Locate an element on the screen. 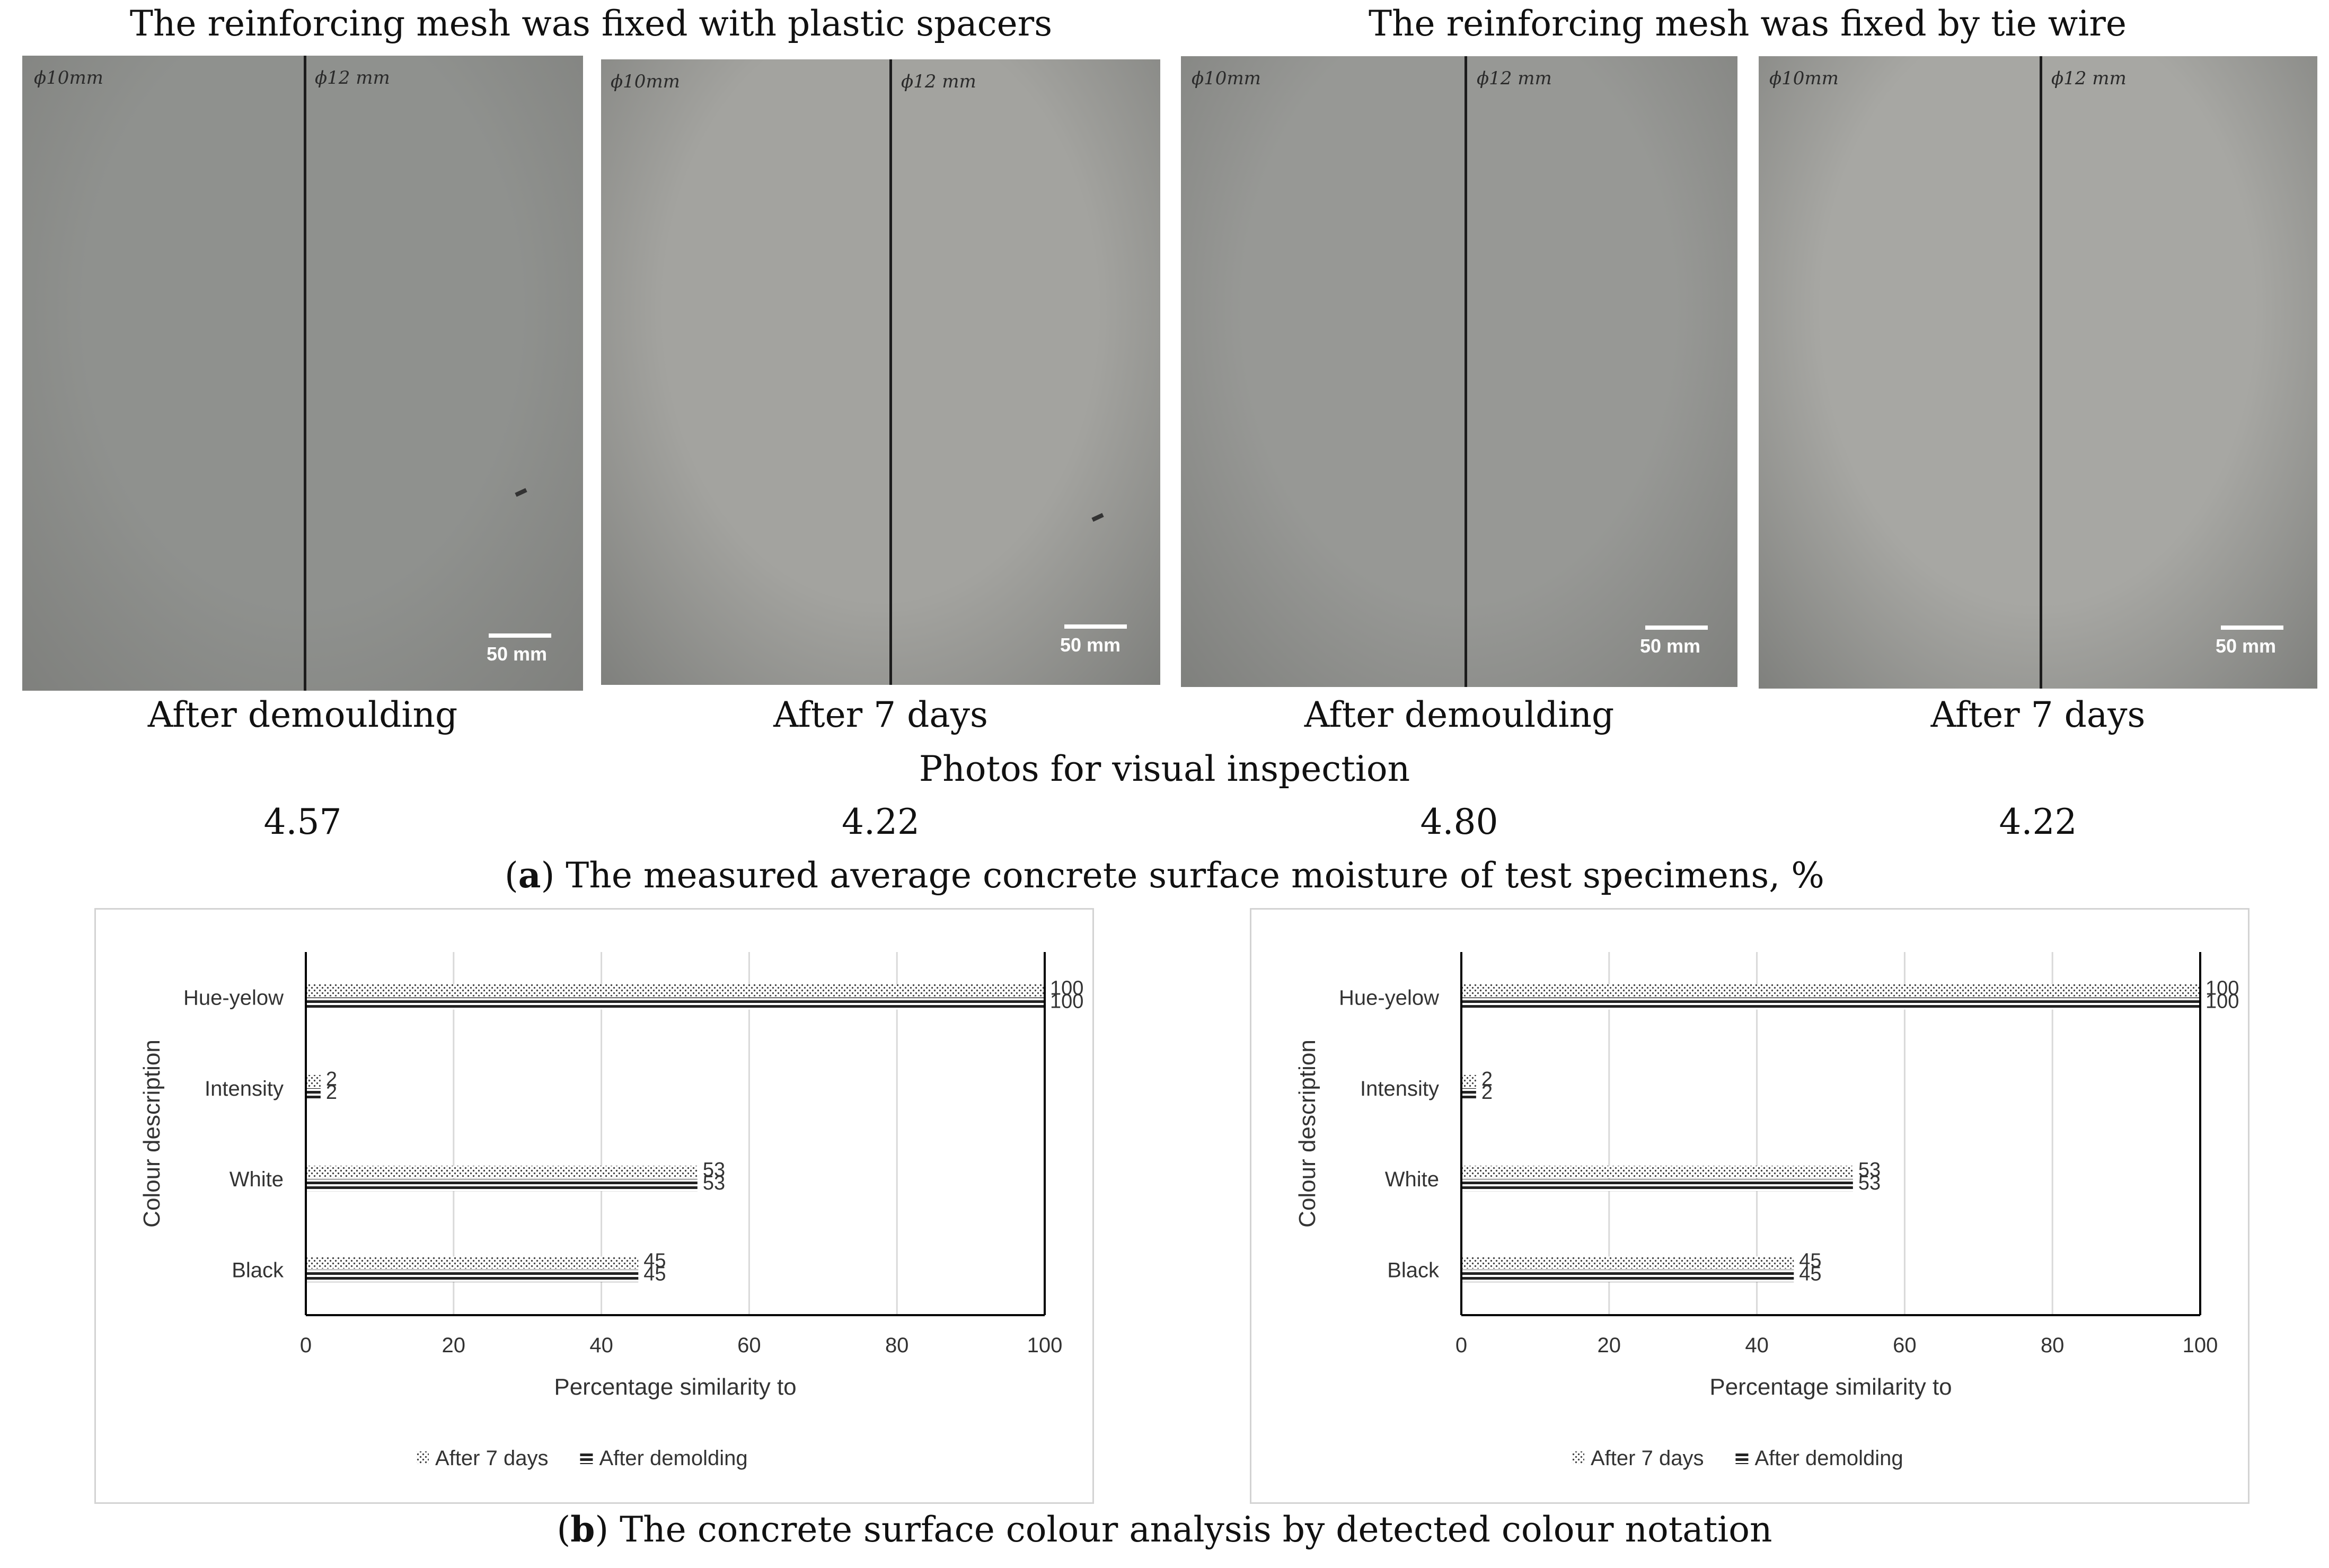 Image resolution: width=2329 pixels, height=1568 pixels. moisture-value: 4.22 is located at coordinates (881, 821).